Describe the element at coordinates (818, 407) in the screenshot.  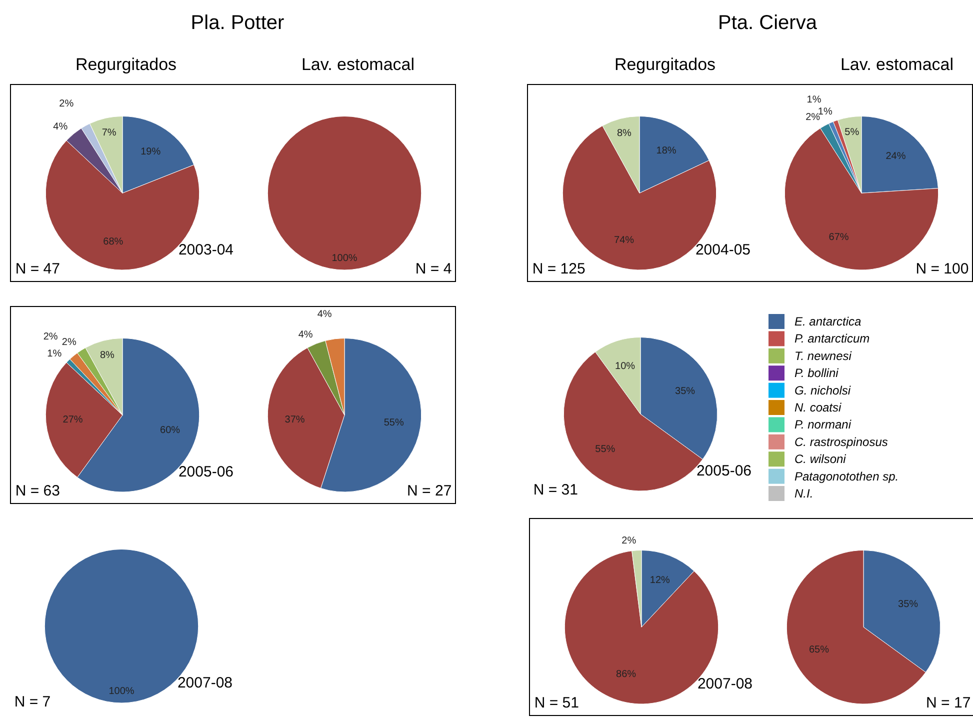
I see `category-label: N. coatsi` at that location.